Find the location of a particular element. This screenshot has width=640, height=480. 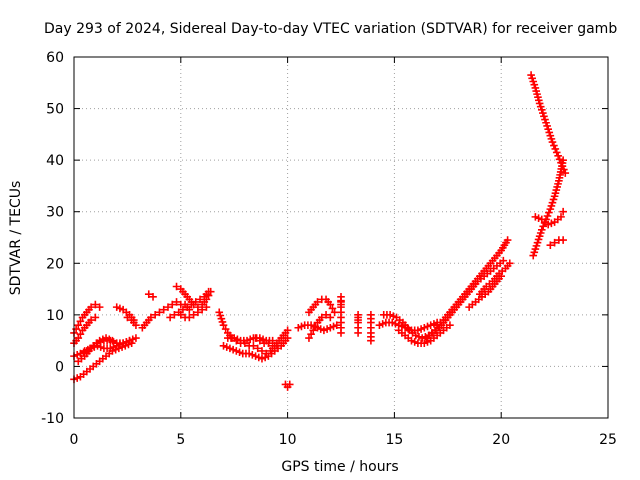

x-tick-label: 20 is located at coordinates (501, 440).